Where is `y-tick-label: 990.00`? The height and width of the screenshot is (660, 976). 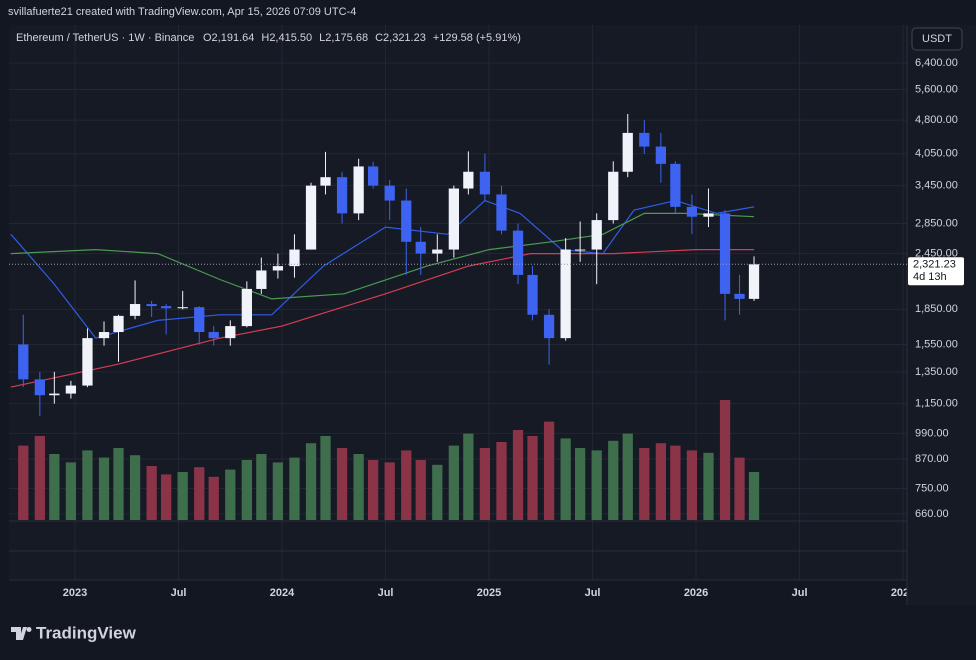 y-tick-label: 990.00 is located at coordinates (932, 433).